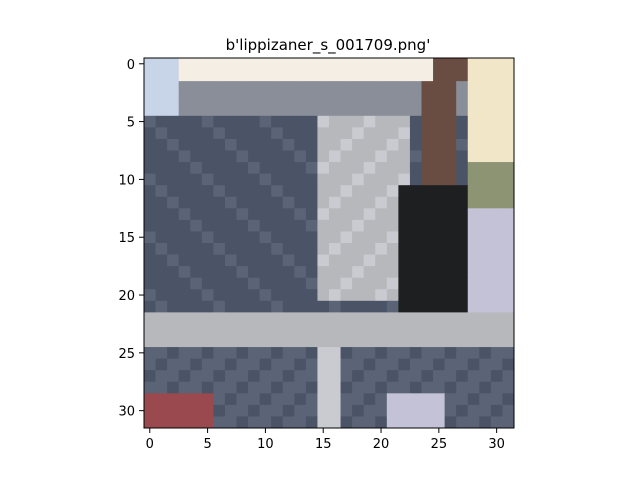 This screenshot has width=640, height=480. What do you see at coordinates (439, 444) in the screenshot?
I see `x-tick-label: 25` at bounding box center [439, 444].